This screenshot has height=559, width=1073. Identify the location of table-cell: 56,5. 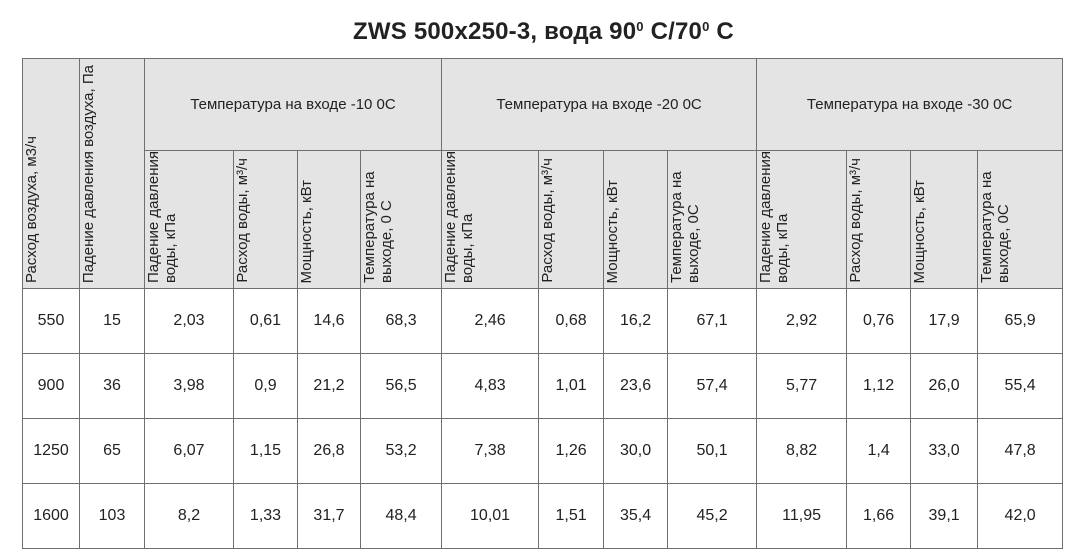
(401, 386).